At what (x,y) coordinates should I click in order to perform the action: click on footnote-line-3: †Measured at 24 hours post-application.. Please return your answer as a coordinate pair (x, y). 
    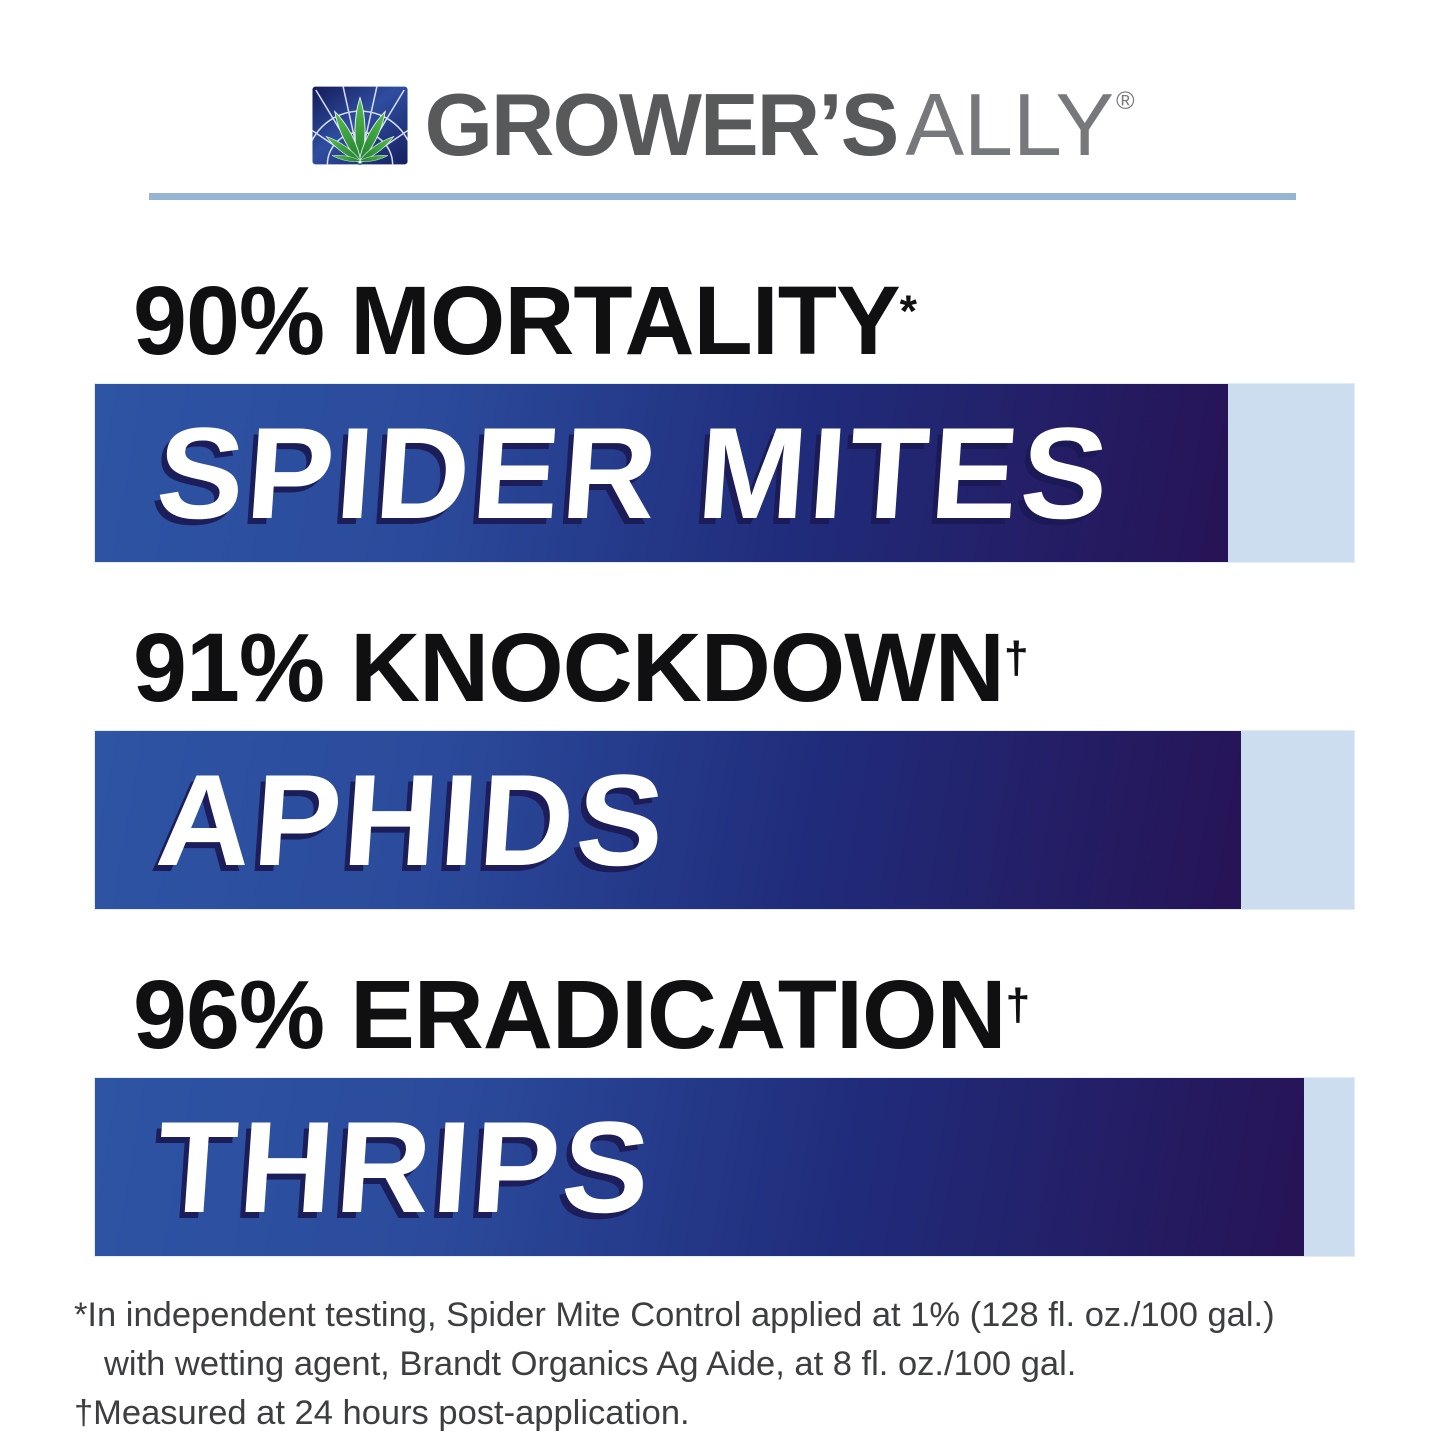
    Looking at the image, I should click on (382, 1412).